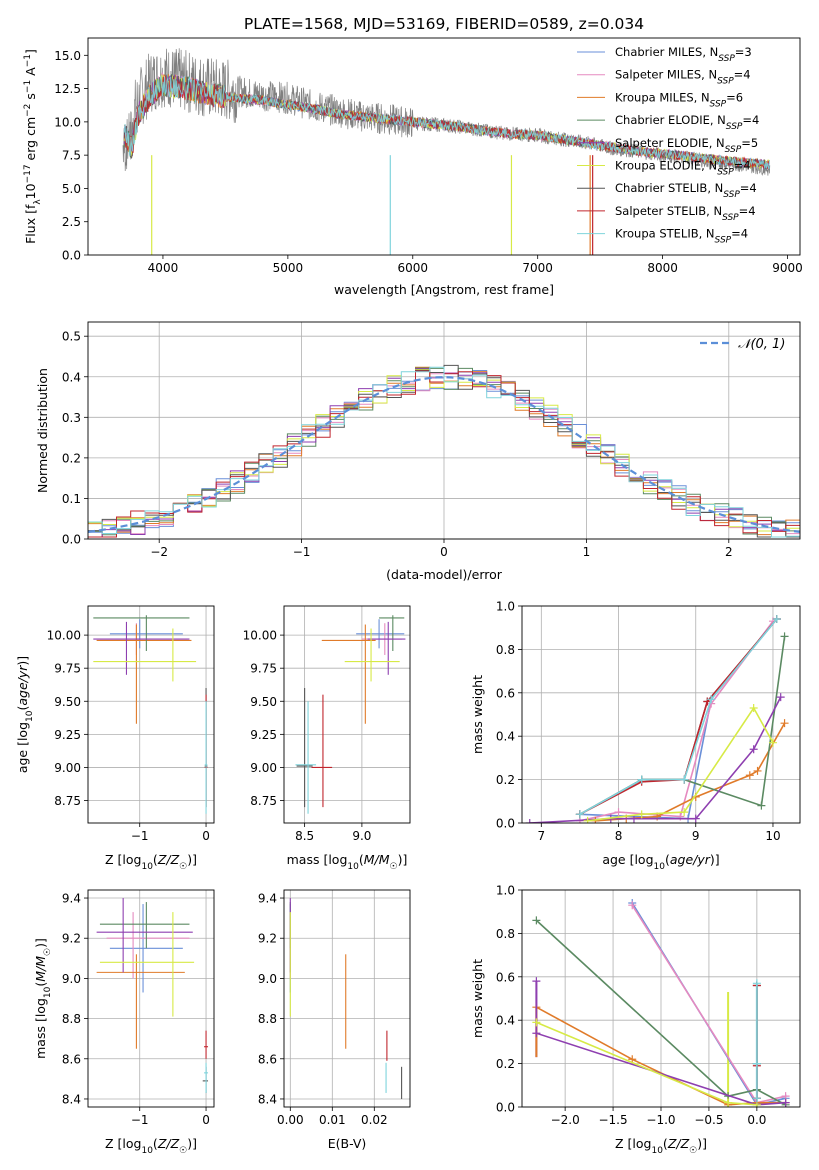 This screenshot has height=1170, width=819. What do you see at coordinates (505, 977) in the screenshot?
I see `y-tick-label: 0.6` at bounding box center [505, 977].